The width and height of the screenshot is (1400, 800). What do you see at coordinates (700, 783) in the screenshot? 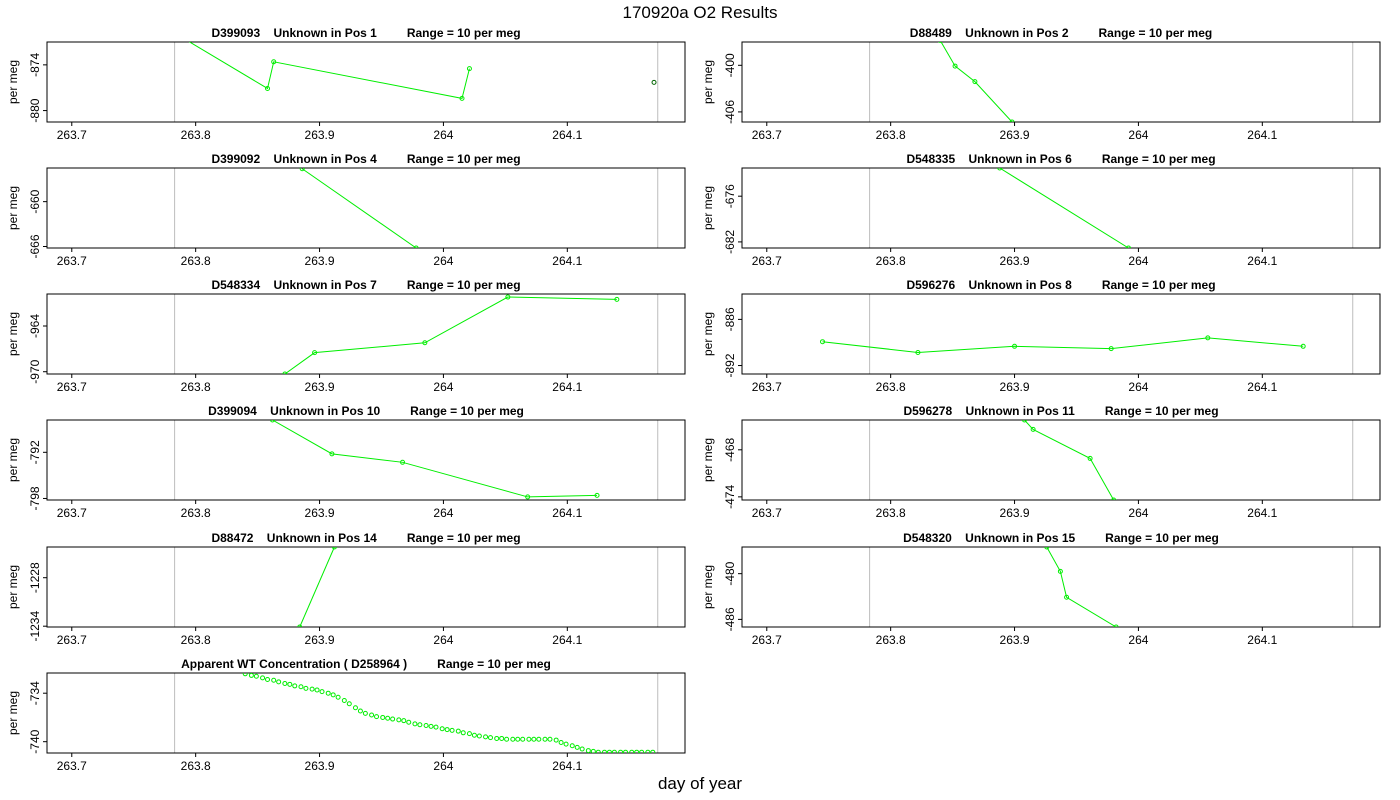
I see `x-axis-label: day of year` at bounding box center [700, 783].